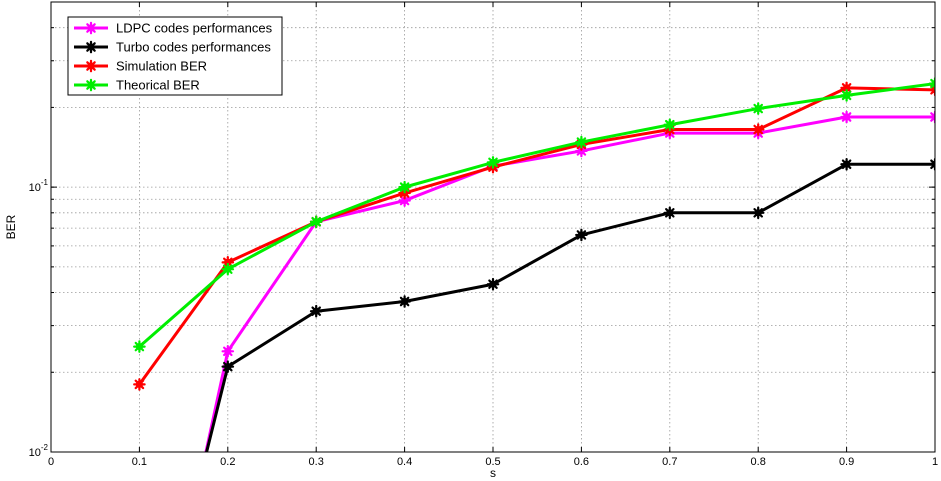  Describe the element at coordinates (194, 28) in the screenshot. I see `legend-label: LDPC codes performances` at that location.